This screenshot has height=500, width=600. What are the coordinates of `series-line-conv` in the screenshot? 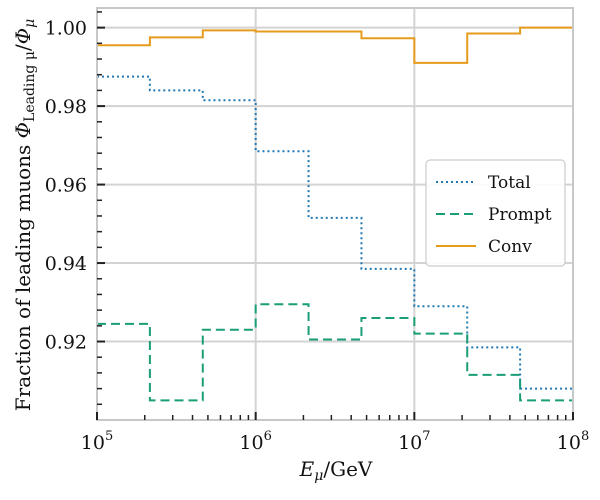 It's located at (335, 45).